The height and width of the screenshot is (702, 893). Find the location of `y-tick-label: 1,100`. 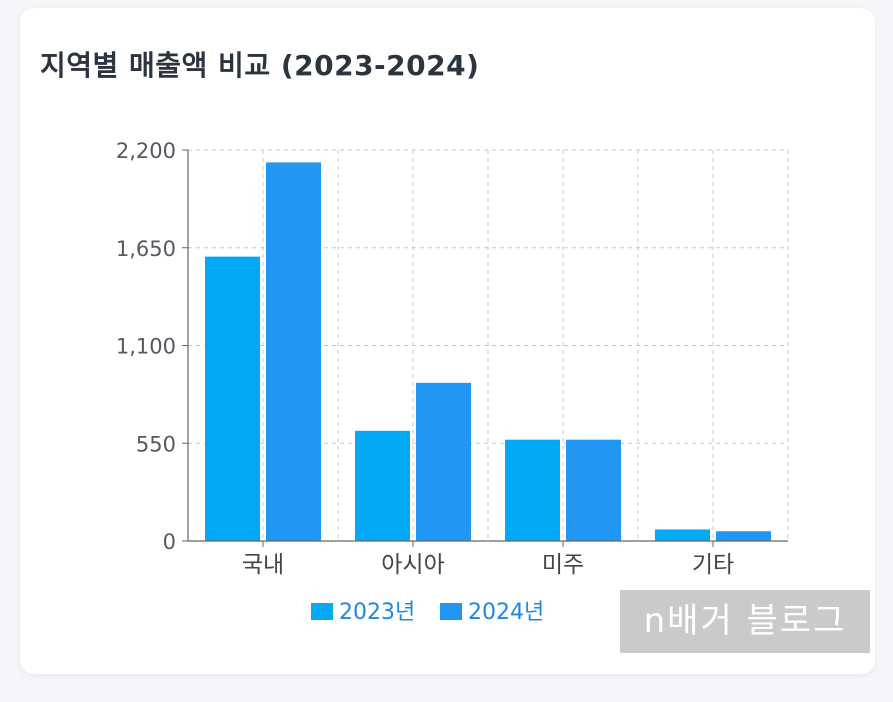

y-tick-label: 1,100 is located at coordinates (146, 347).